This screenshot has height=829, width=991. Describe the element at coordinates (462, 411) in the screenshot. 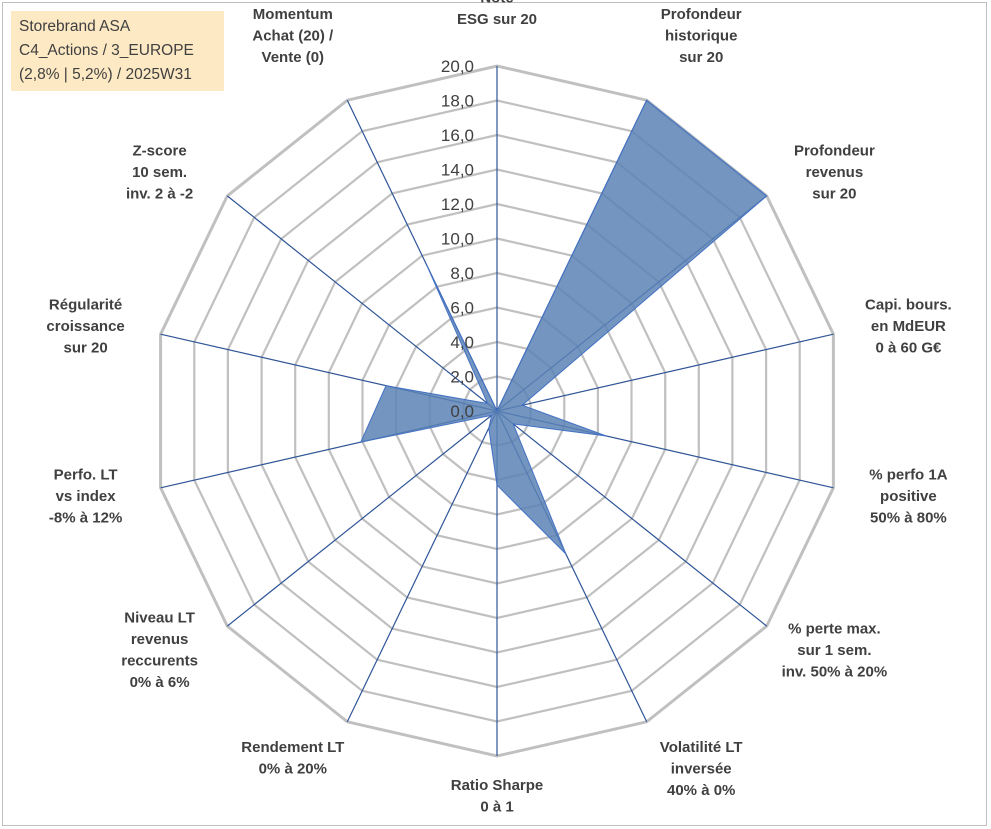

I see `tick-label: 0,0` at that location.